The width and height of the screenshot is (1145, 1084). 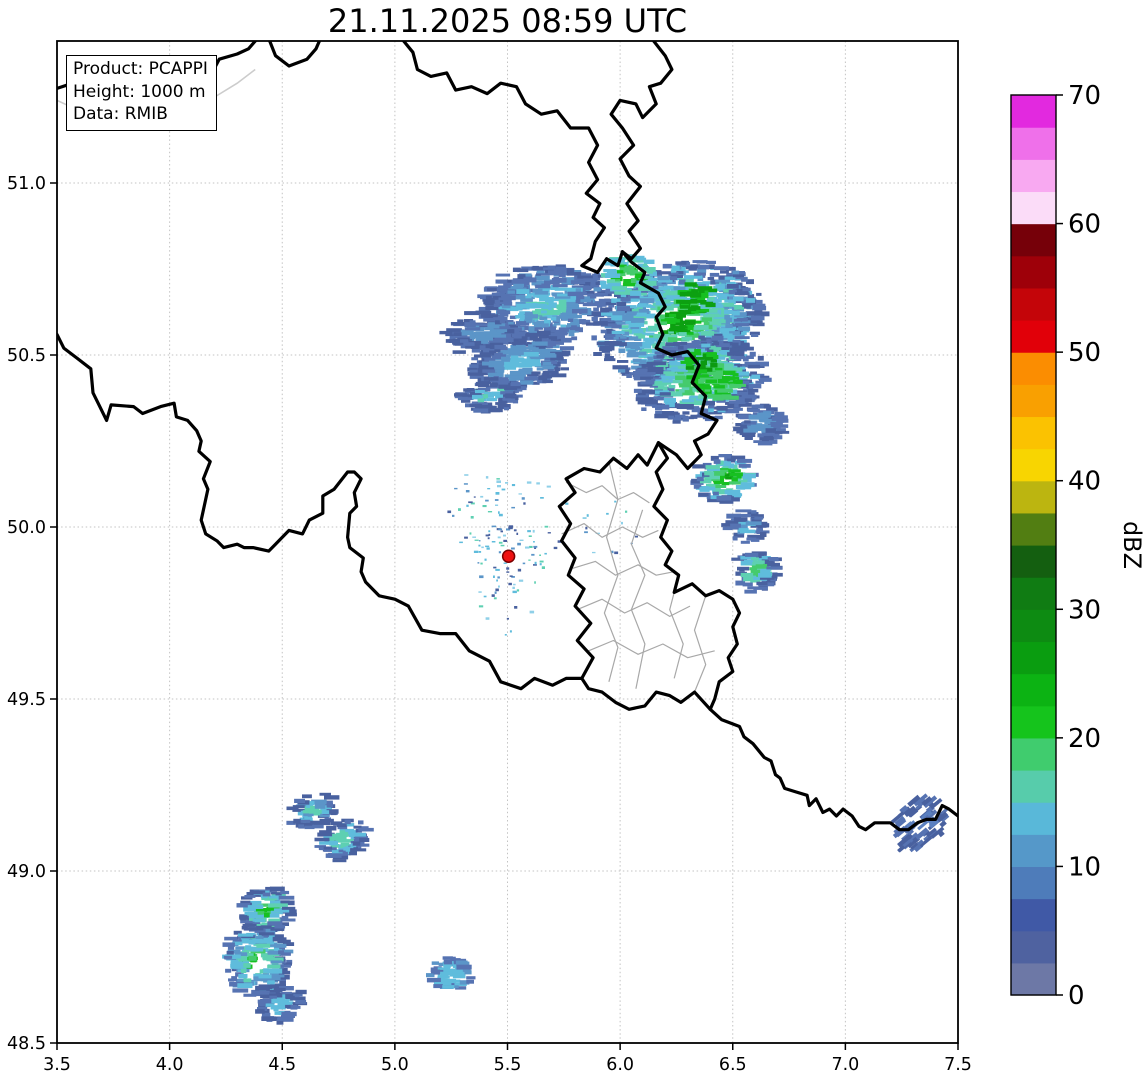 What do you see at coordinates (266, 909) in the screenshot?
I see `precip-cell` at bounding box center [266, 909].